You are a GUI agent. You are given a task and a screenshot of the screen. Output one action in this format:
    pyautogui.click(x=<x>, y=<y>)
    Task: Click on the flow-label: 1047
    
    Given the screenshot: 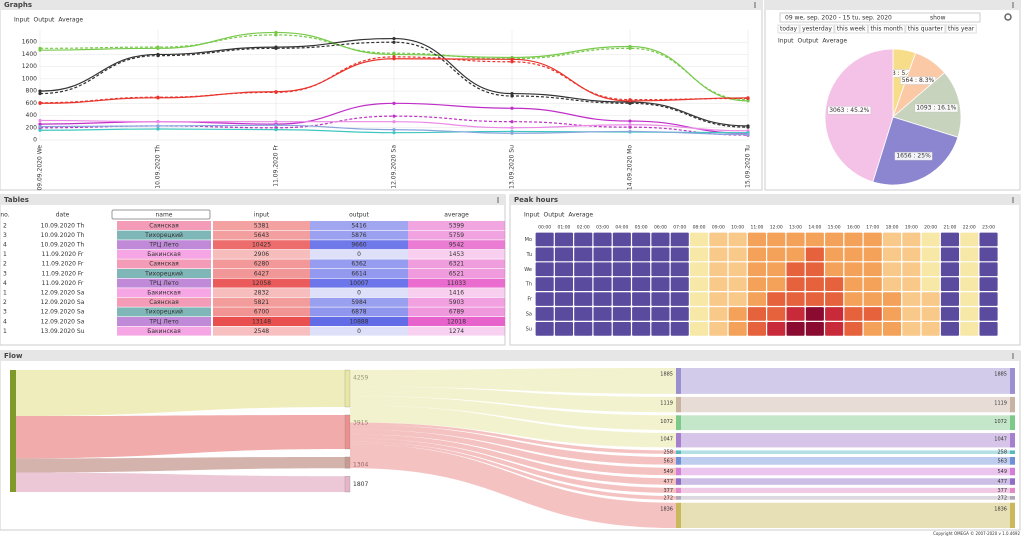 What is the action you would take?
    pyautogui.click(x=666, y=440)
    